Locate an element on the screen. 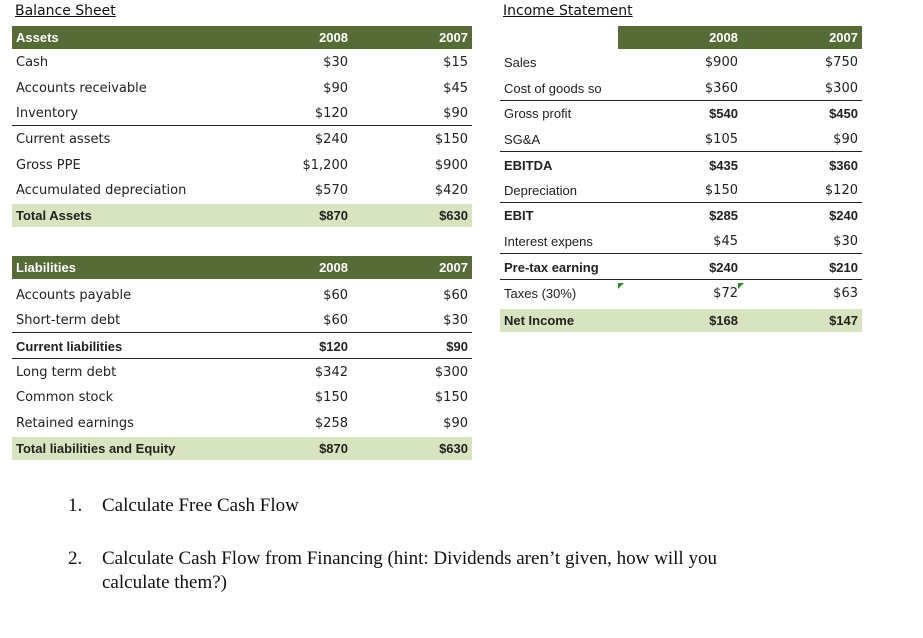  table-row: Cost of goods so $360 $300 is located at coordinates (681, 89).